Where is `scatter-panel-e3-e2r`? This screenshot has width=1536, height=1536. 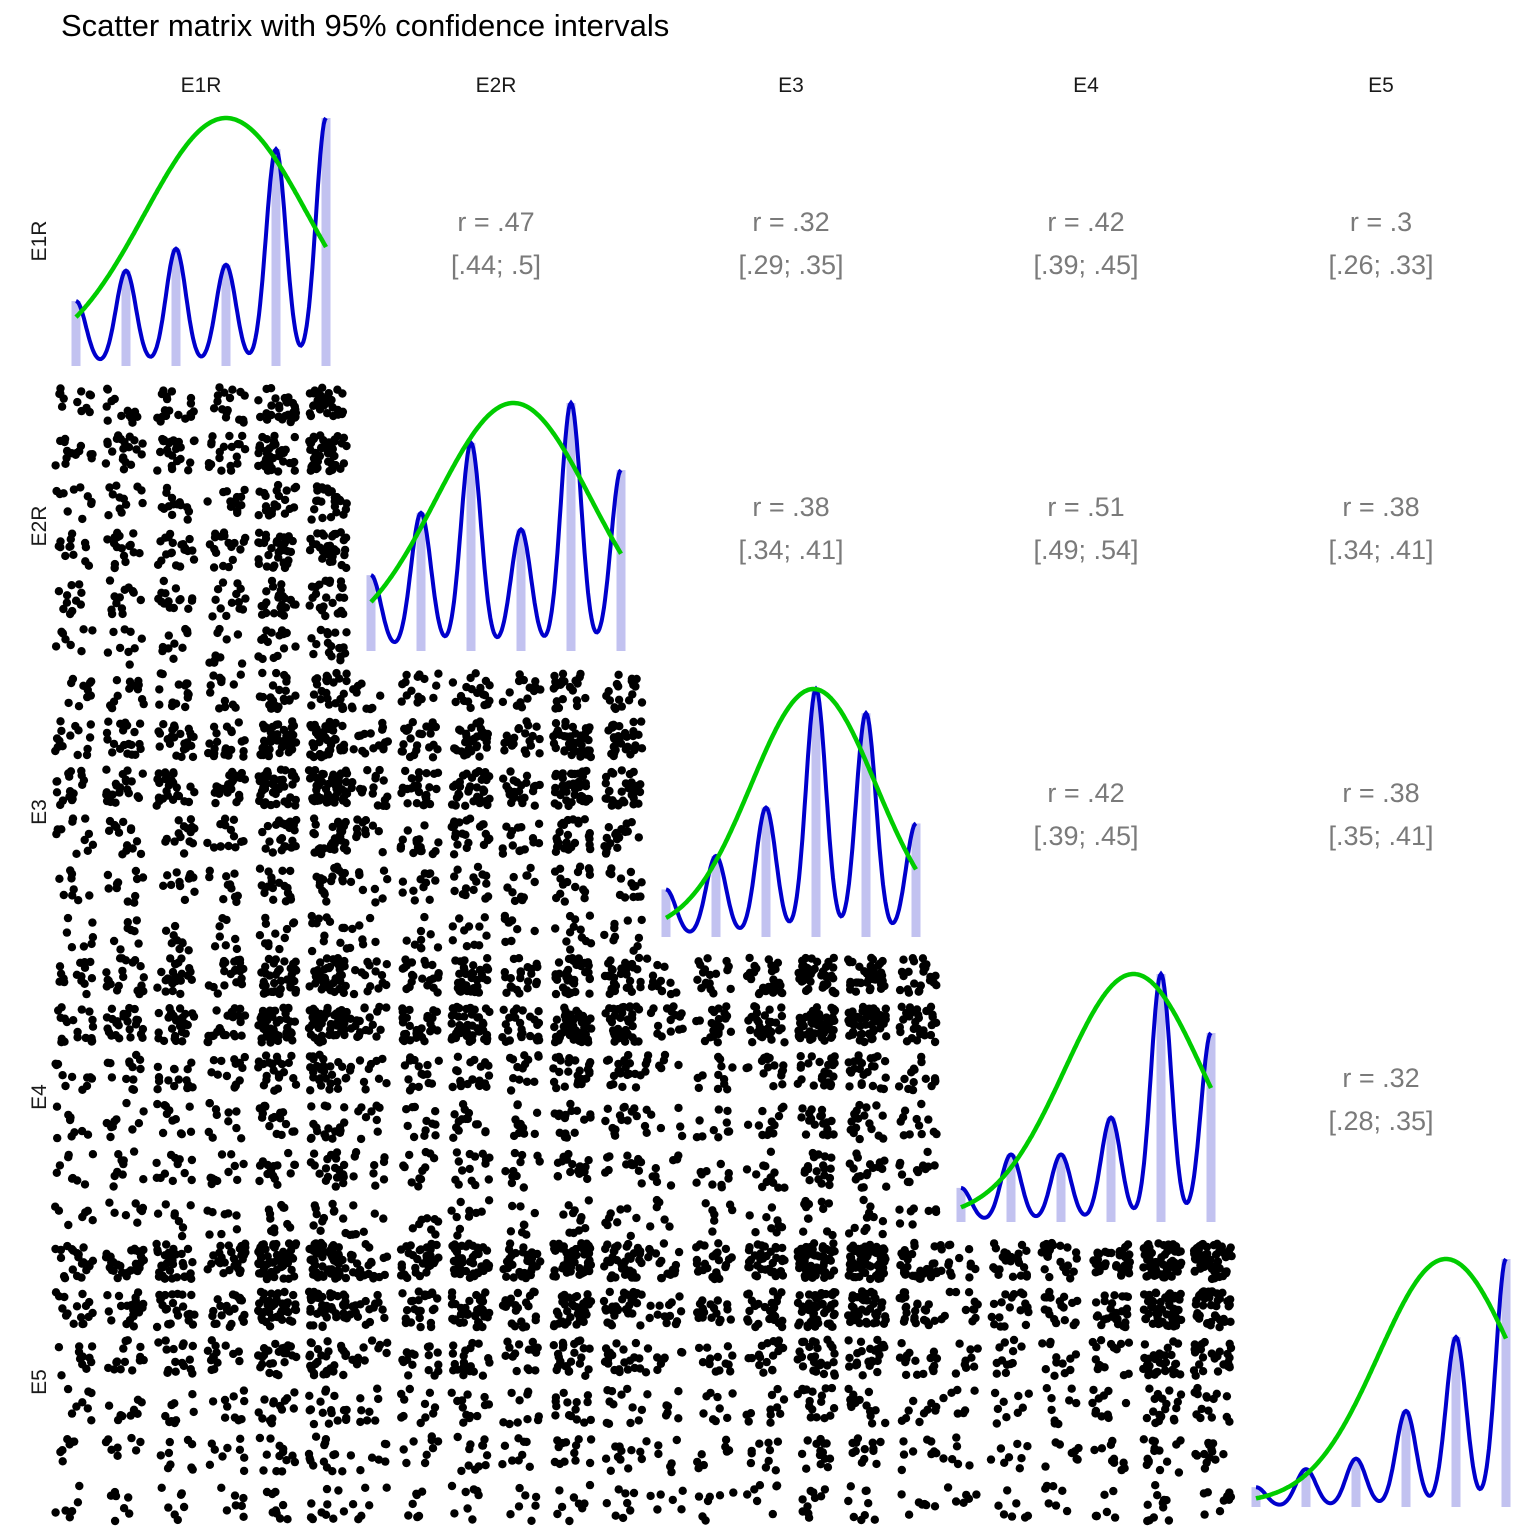
scatter-panel-e3-e2r is located at coordinates (496, 812).